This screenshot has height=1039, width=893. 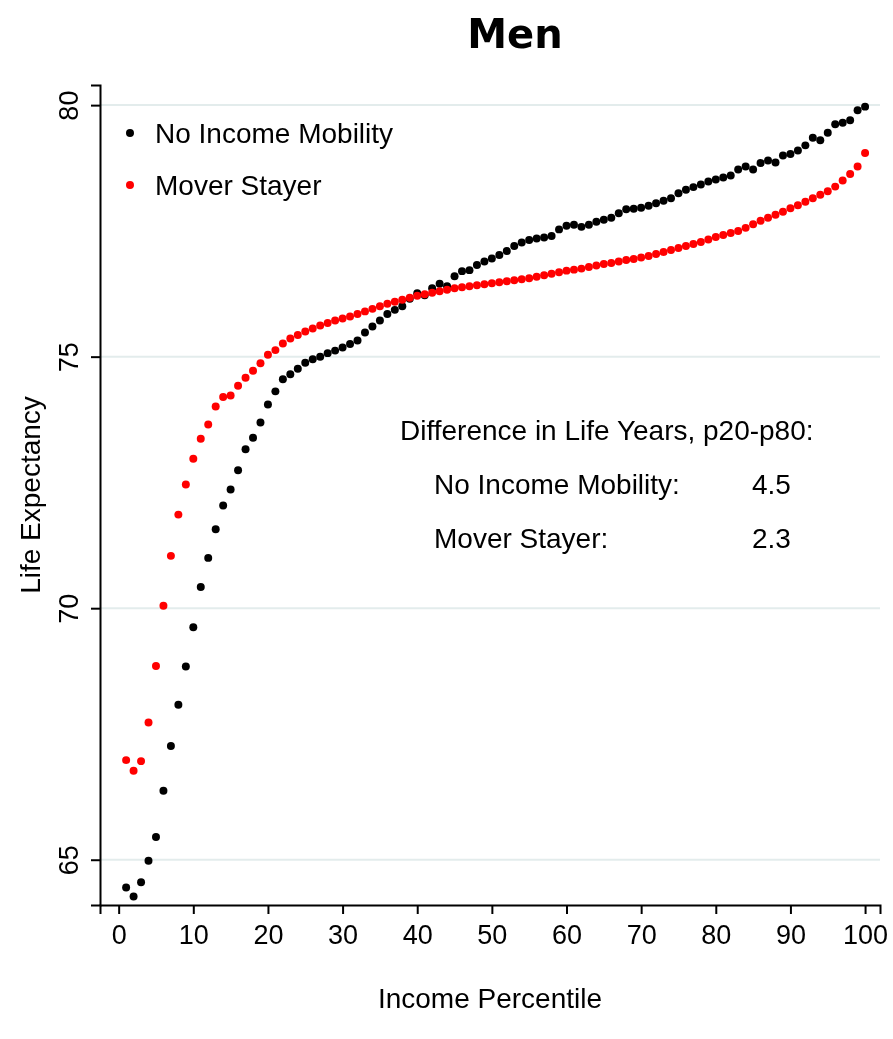 I want to click on y-axis-title: Life Expectancy, so click(x=30, y=495).